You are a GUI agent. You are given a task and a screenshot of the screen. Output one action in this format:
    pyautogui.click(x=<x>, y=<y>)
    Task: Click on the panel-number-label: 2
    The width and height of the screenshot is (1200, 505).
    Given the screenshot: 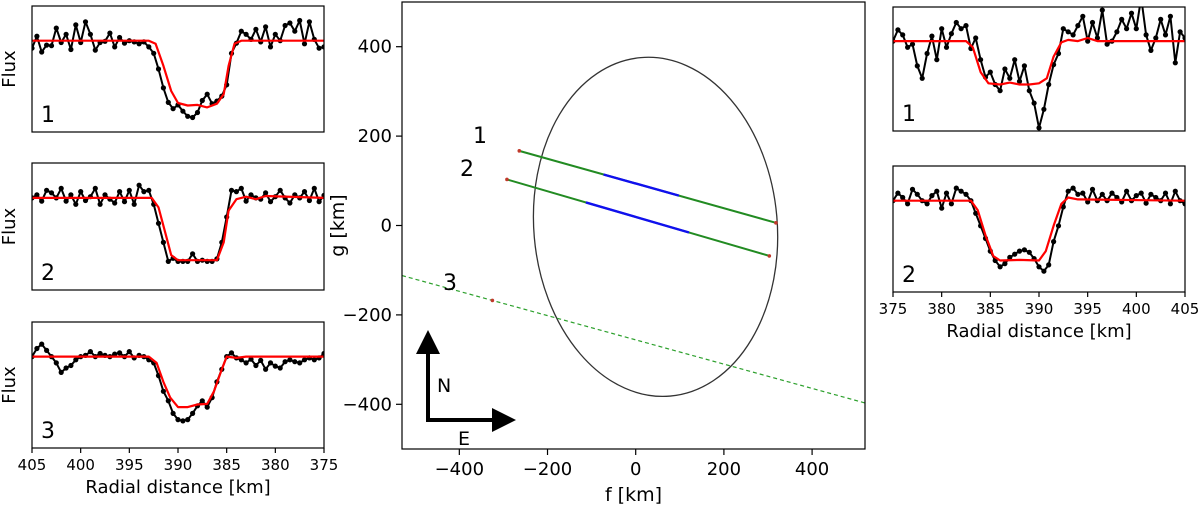 What is the action you would take?
    pyautogui.click(x=909, y=275)
    